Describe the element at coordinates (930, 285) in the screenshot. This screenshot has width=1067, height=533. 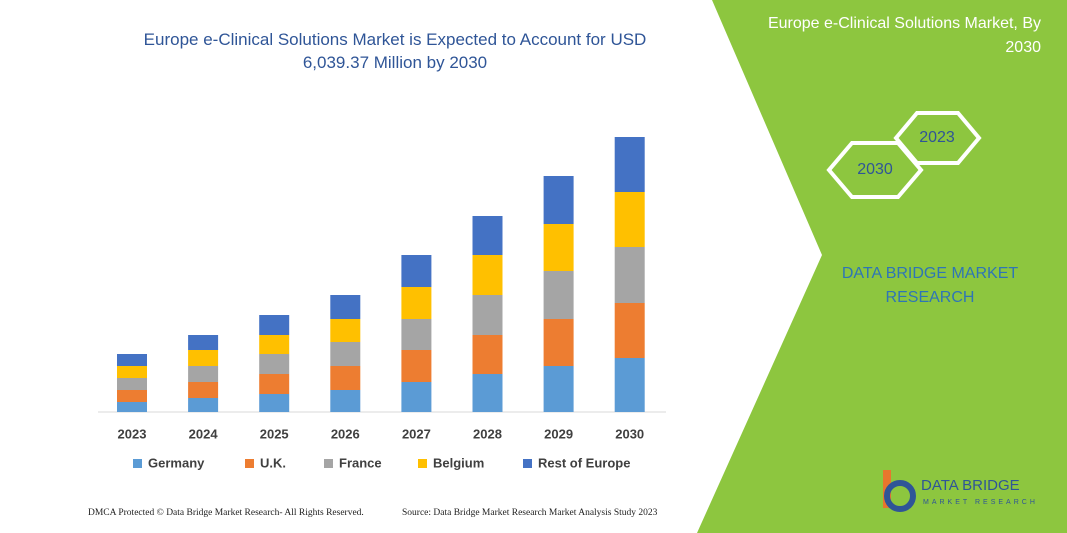
I see `brand-text: DATA BRIDGE MARKET RESEARCH` at that location.